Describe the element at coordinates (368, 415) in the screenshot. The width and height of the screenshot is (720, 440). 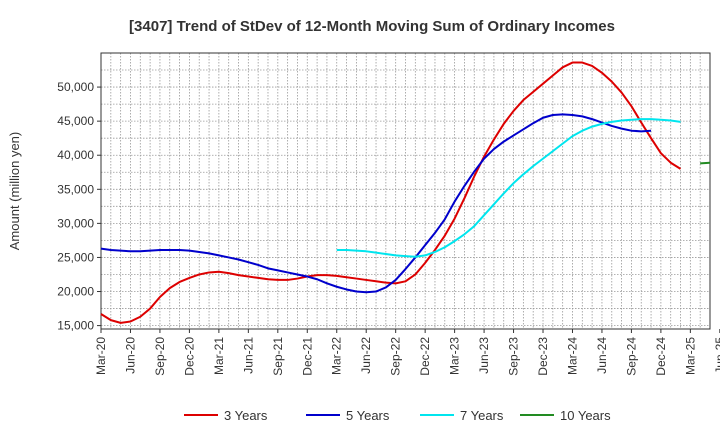
I see `legend-label: 5 Years` at that location.